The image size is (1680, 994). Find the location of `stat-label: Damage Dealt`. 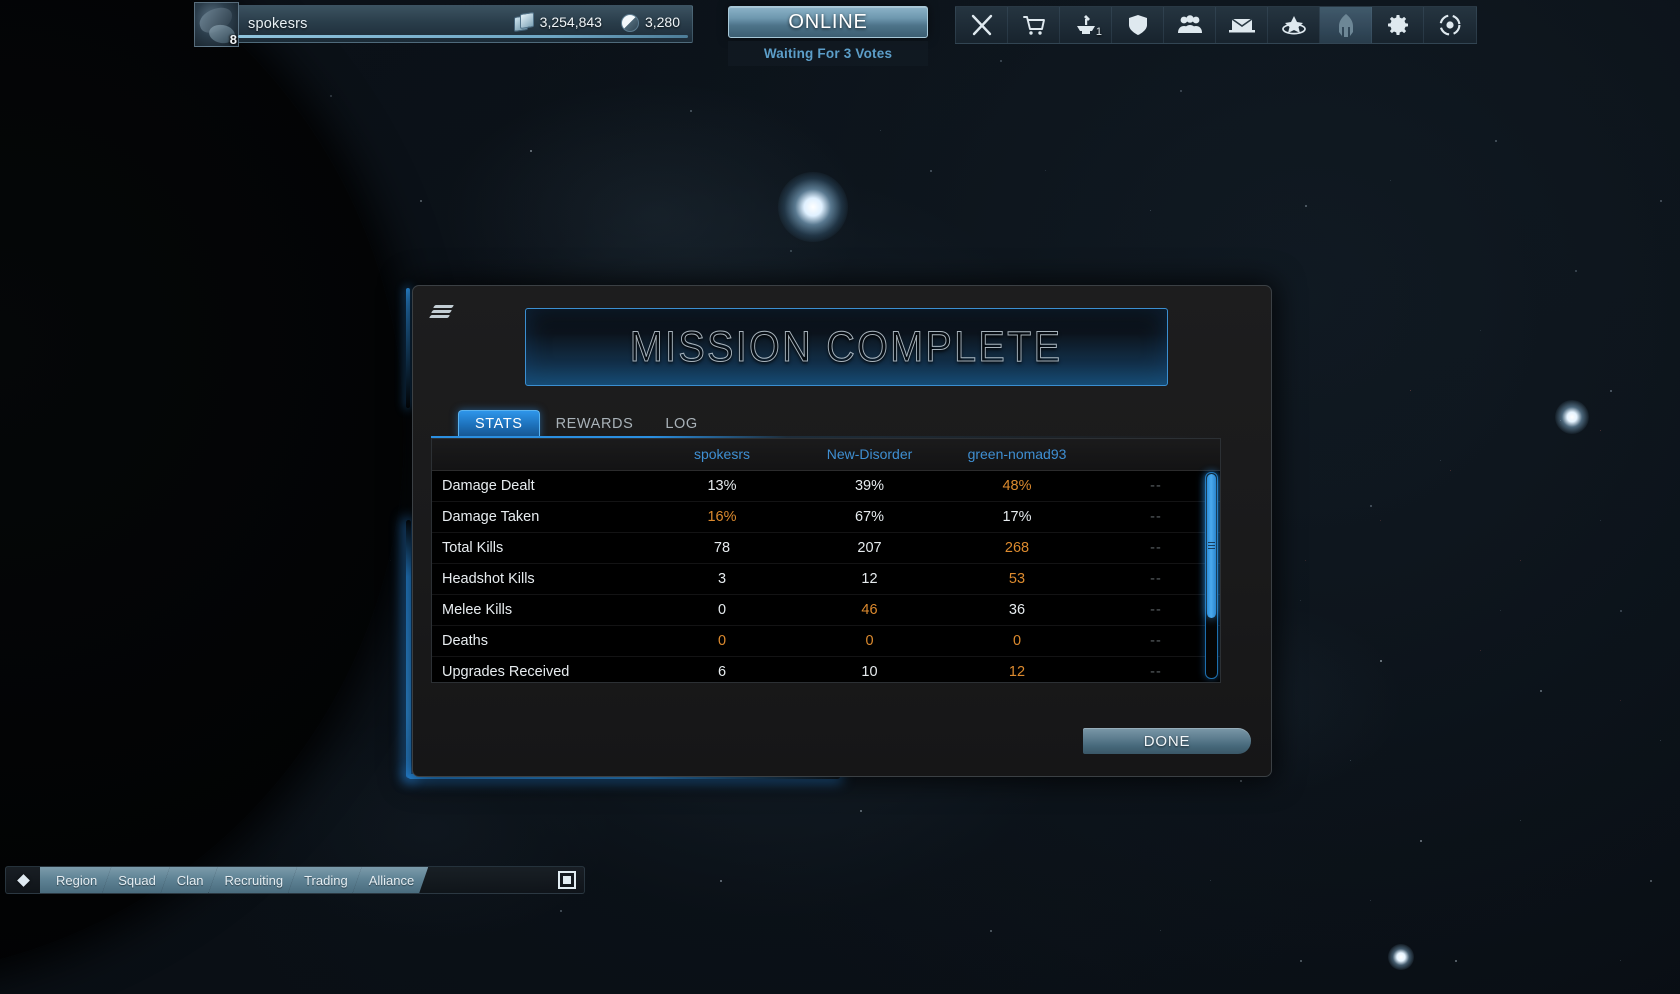

stat-label: Damage Dealt is located at coordinates (539, 486).